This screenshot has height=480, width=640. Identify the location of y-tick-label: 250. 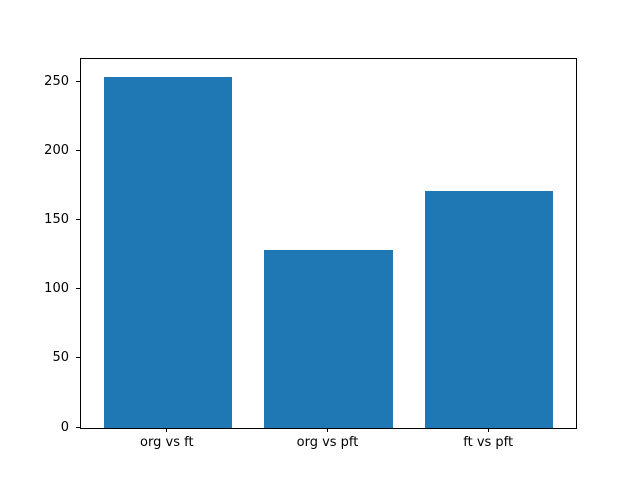
(56, 81).